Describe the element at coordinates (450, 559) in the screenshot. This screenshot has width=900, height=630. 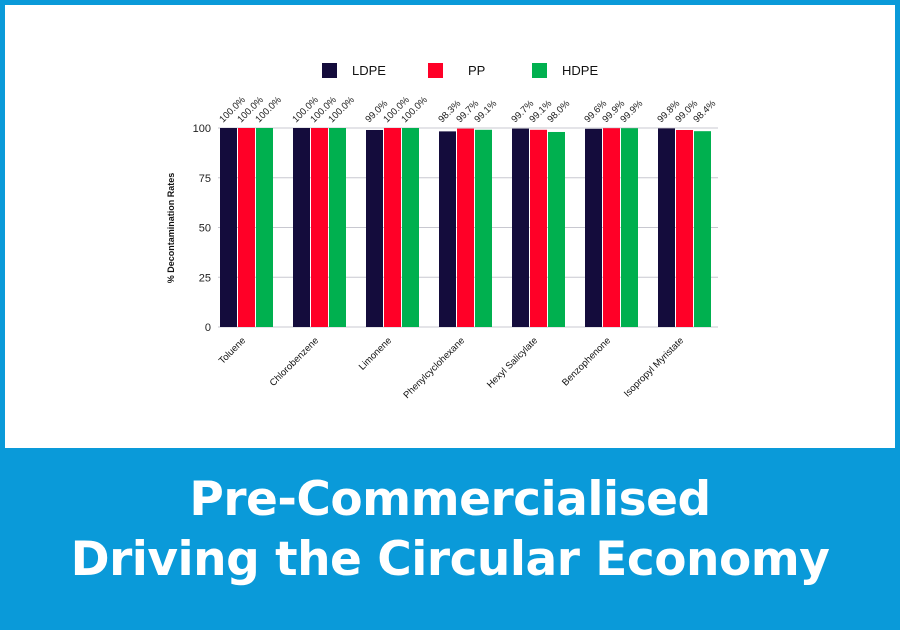
I see `banner-line-2: Driving the Circular Economy` at that location.